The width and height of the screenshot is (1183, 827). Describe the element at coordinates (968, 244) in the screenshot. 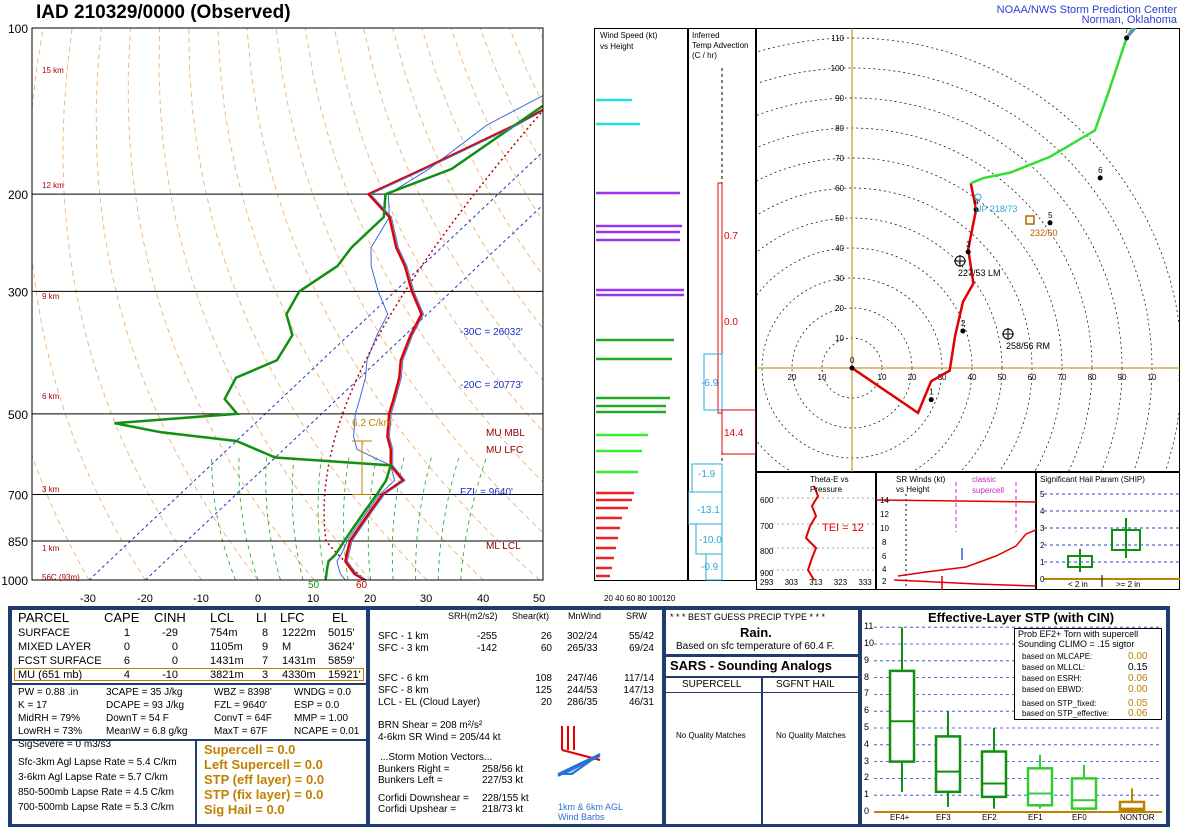

I see `hodo-point-label: 3` at that location.